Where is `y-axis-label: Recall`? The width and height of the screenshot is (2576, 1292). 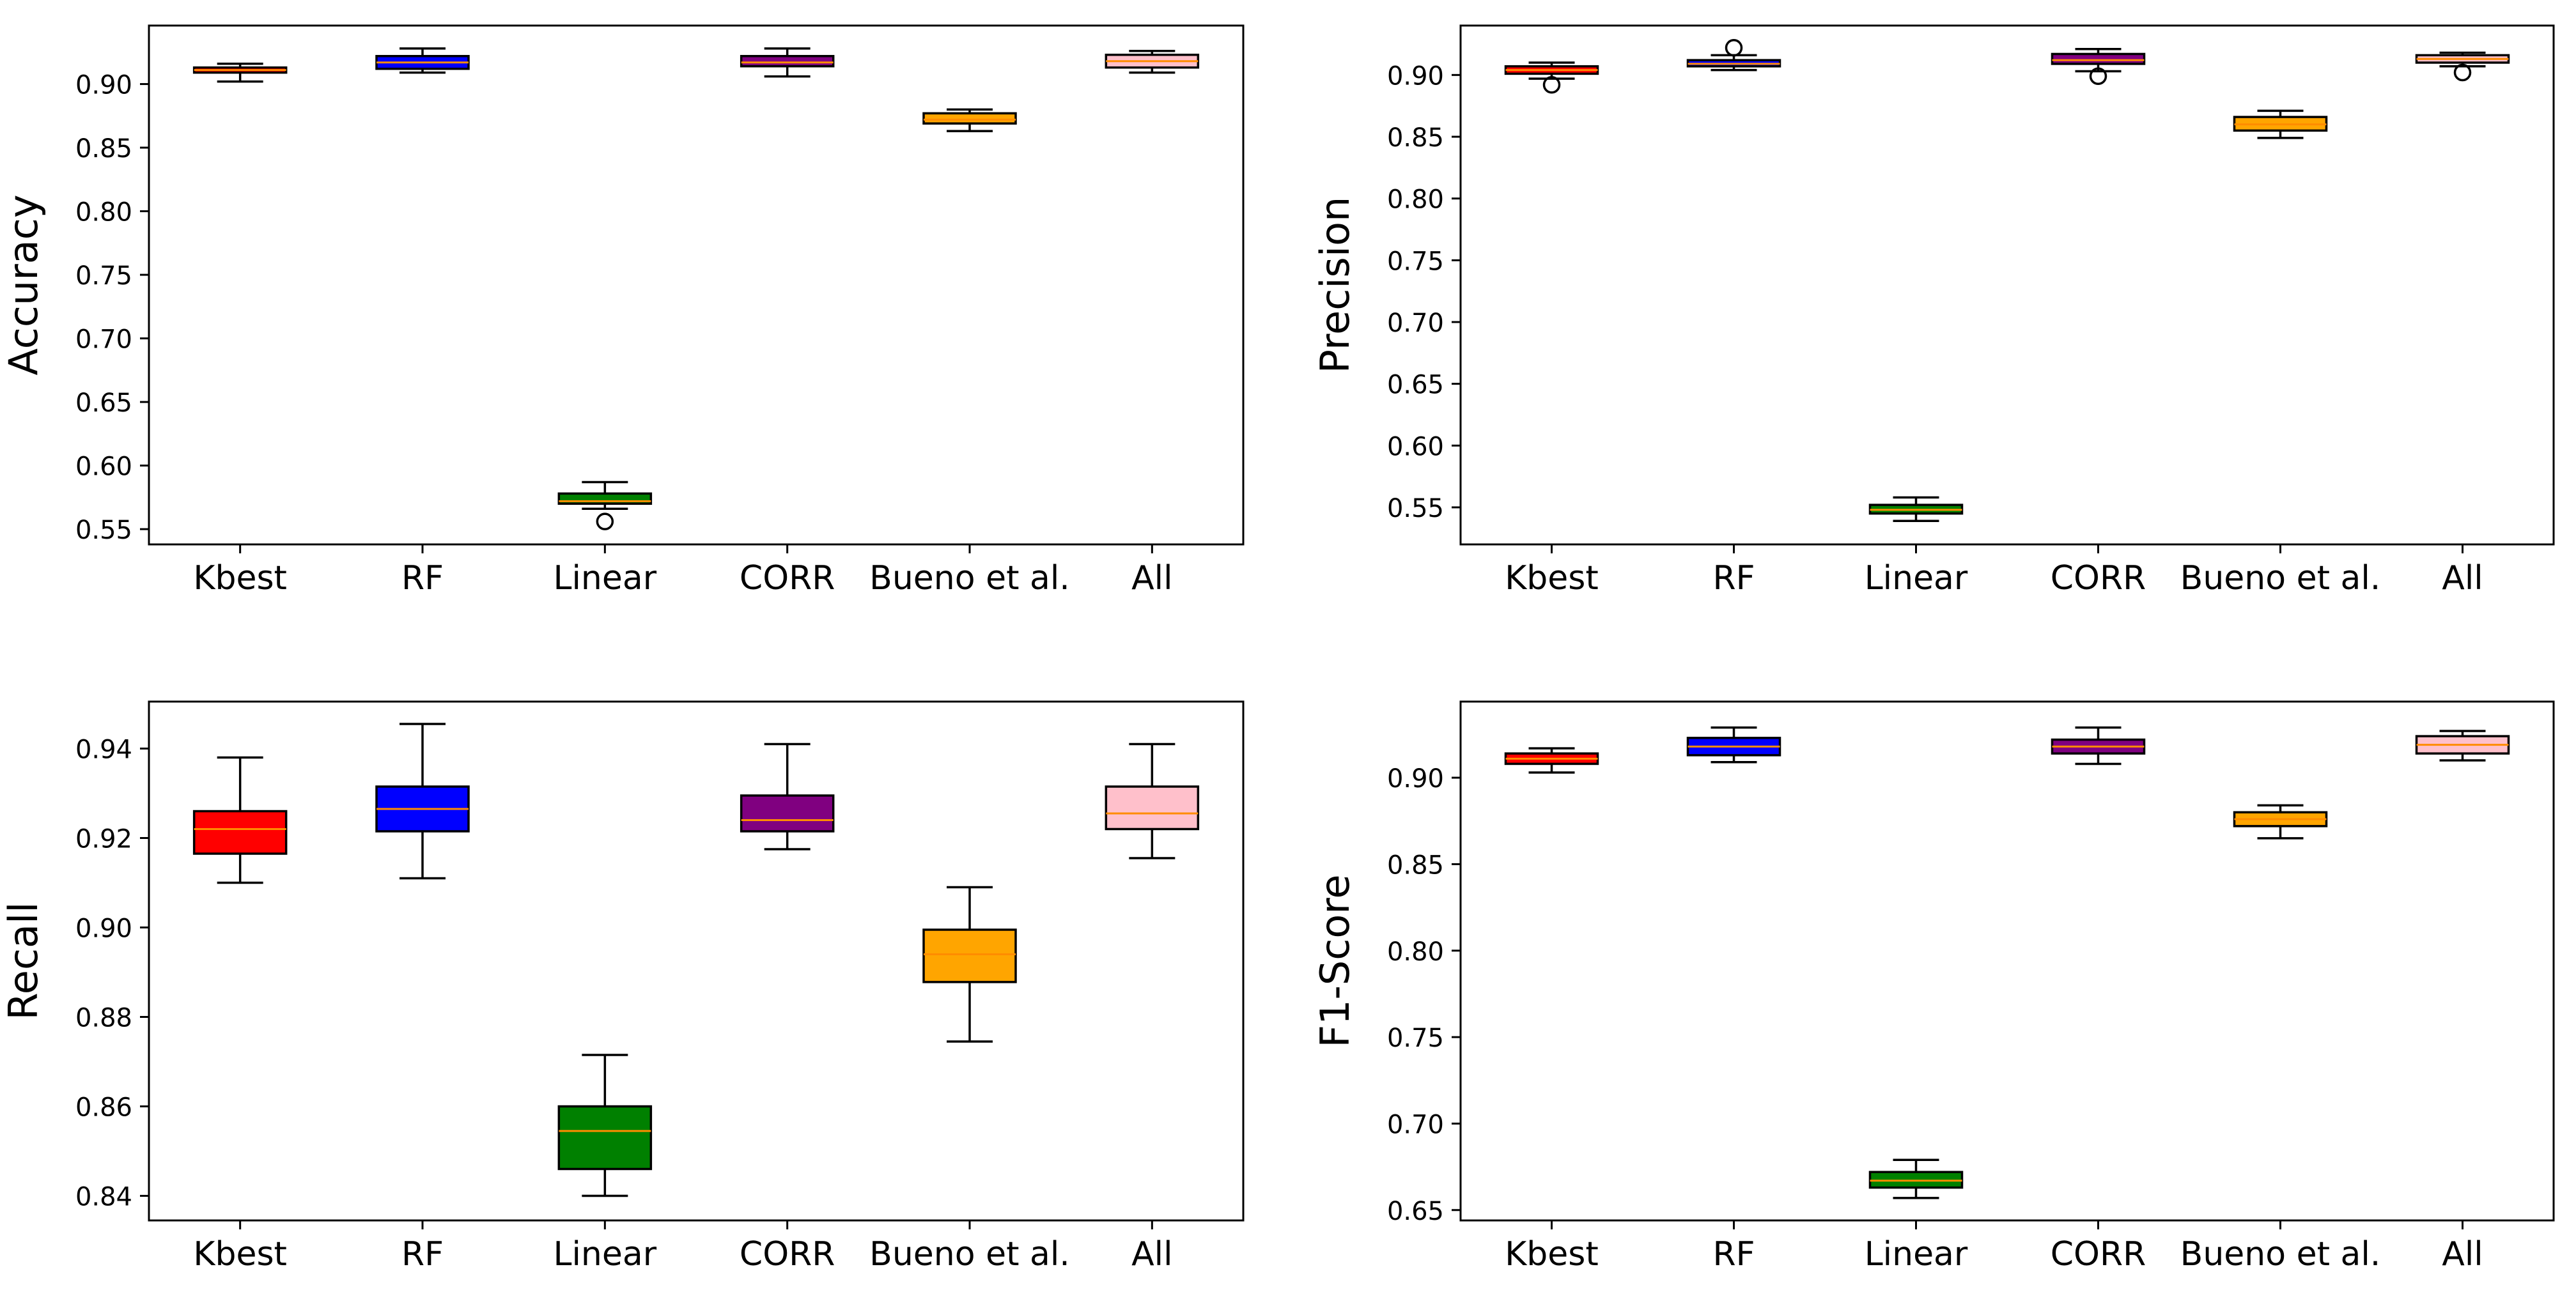
y-axis-label: Recall is located at coordinates (24, 961).